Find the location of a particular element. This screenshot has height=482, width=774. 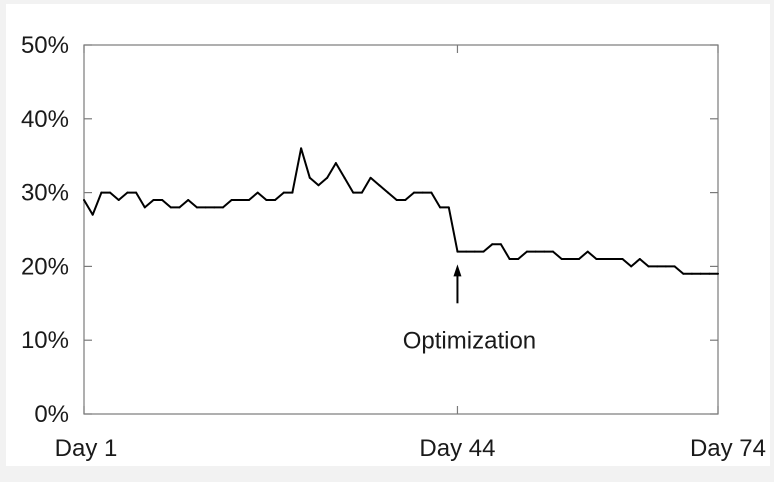

x-tick-label: Day 74 is located at coordinates (728, 448).